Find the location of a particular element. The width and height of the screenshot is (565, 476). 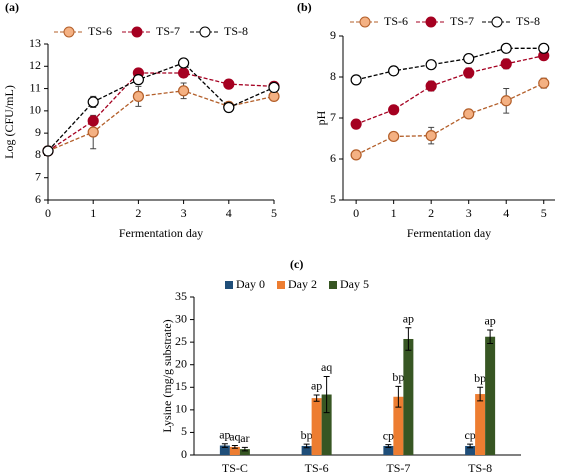

panel-label: (b) is located at coordinates (304, 7).